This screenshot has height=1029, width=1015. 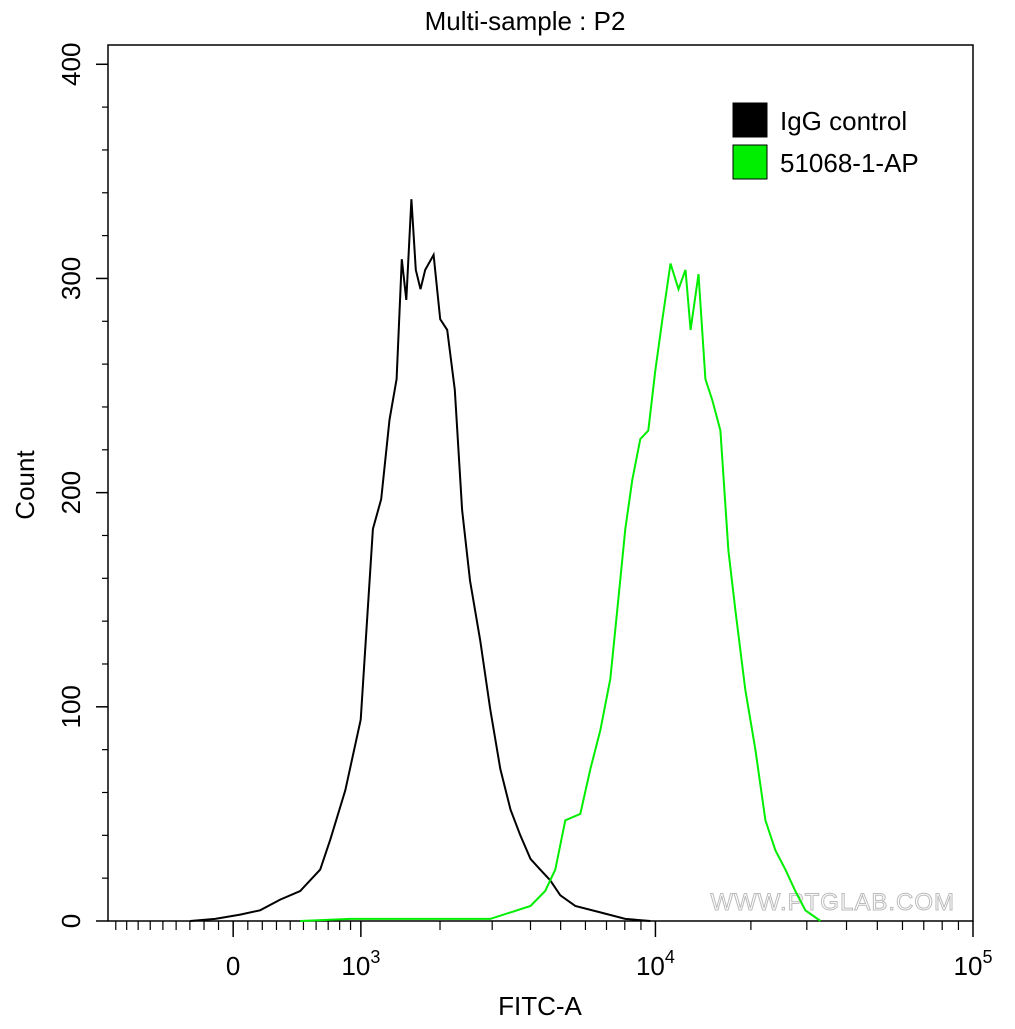 What do you see at coordinates (849, 163) in the screenshot?
I see `legend-label: 51068-1-AP` at bounding box center [849, 163].